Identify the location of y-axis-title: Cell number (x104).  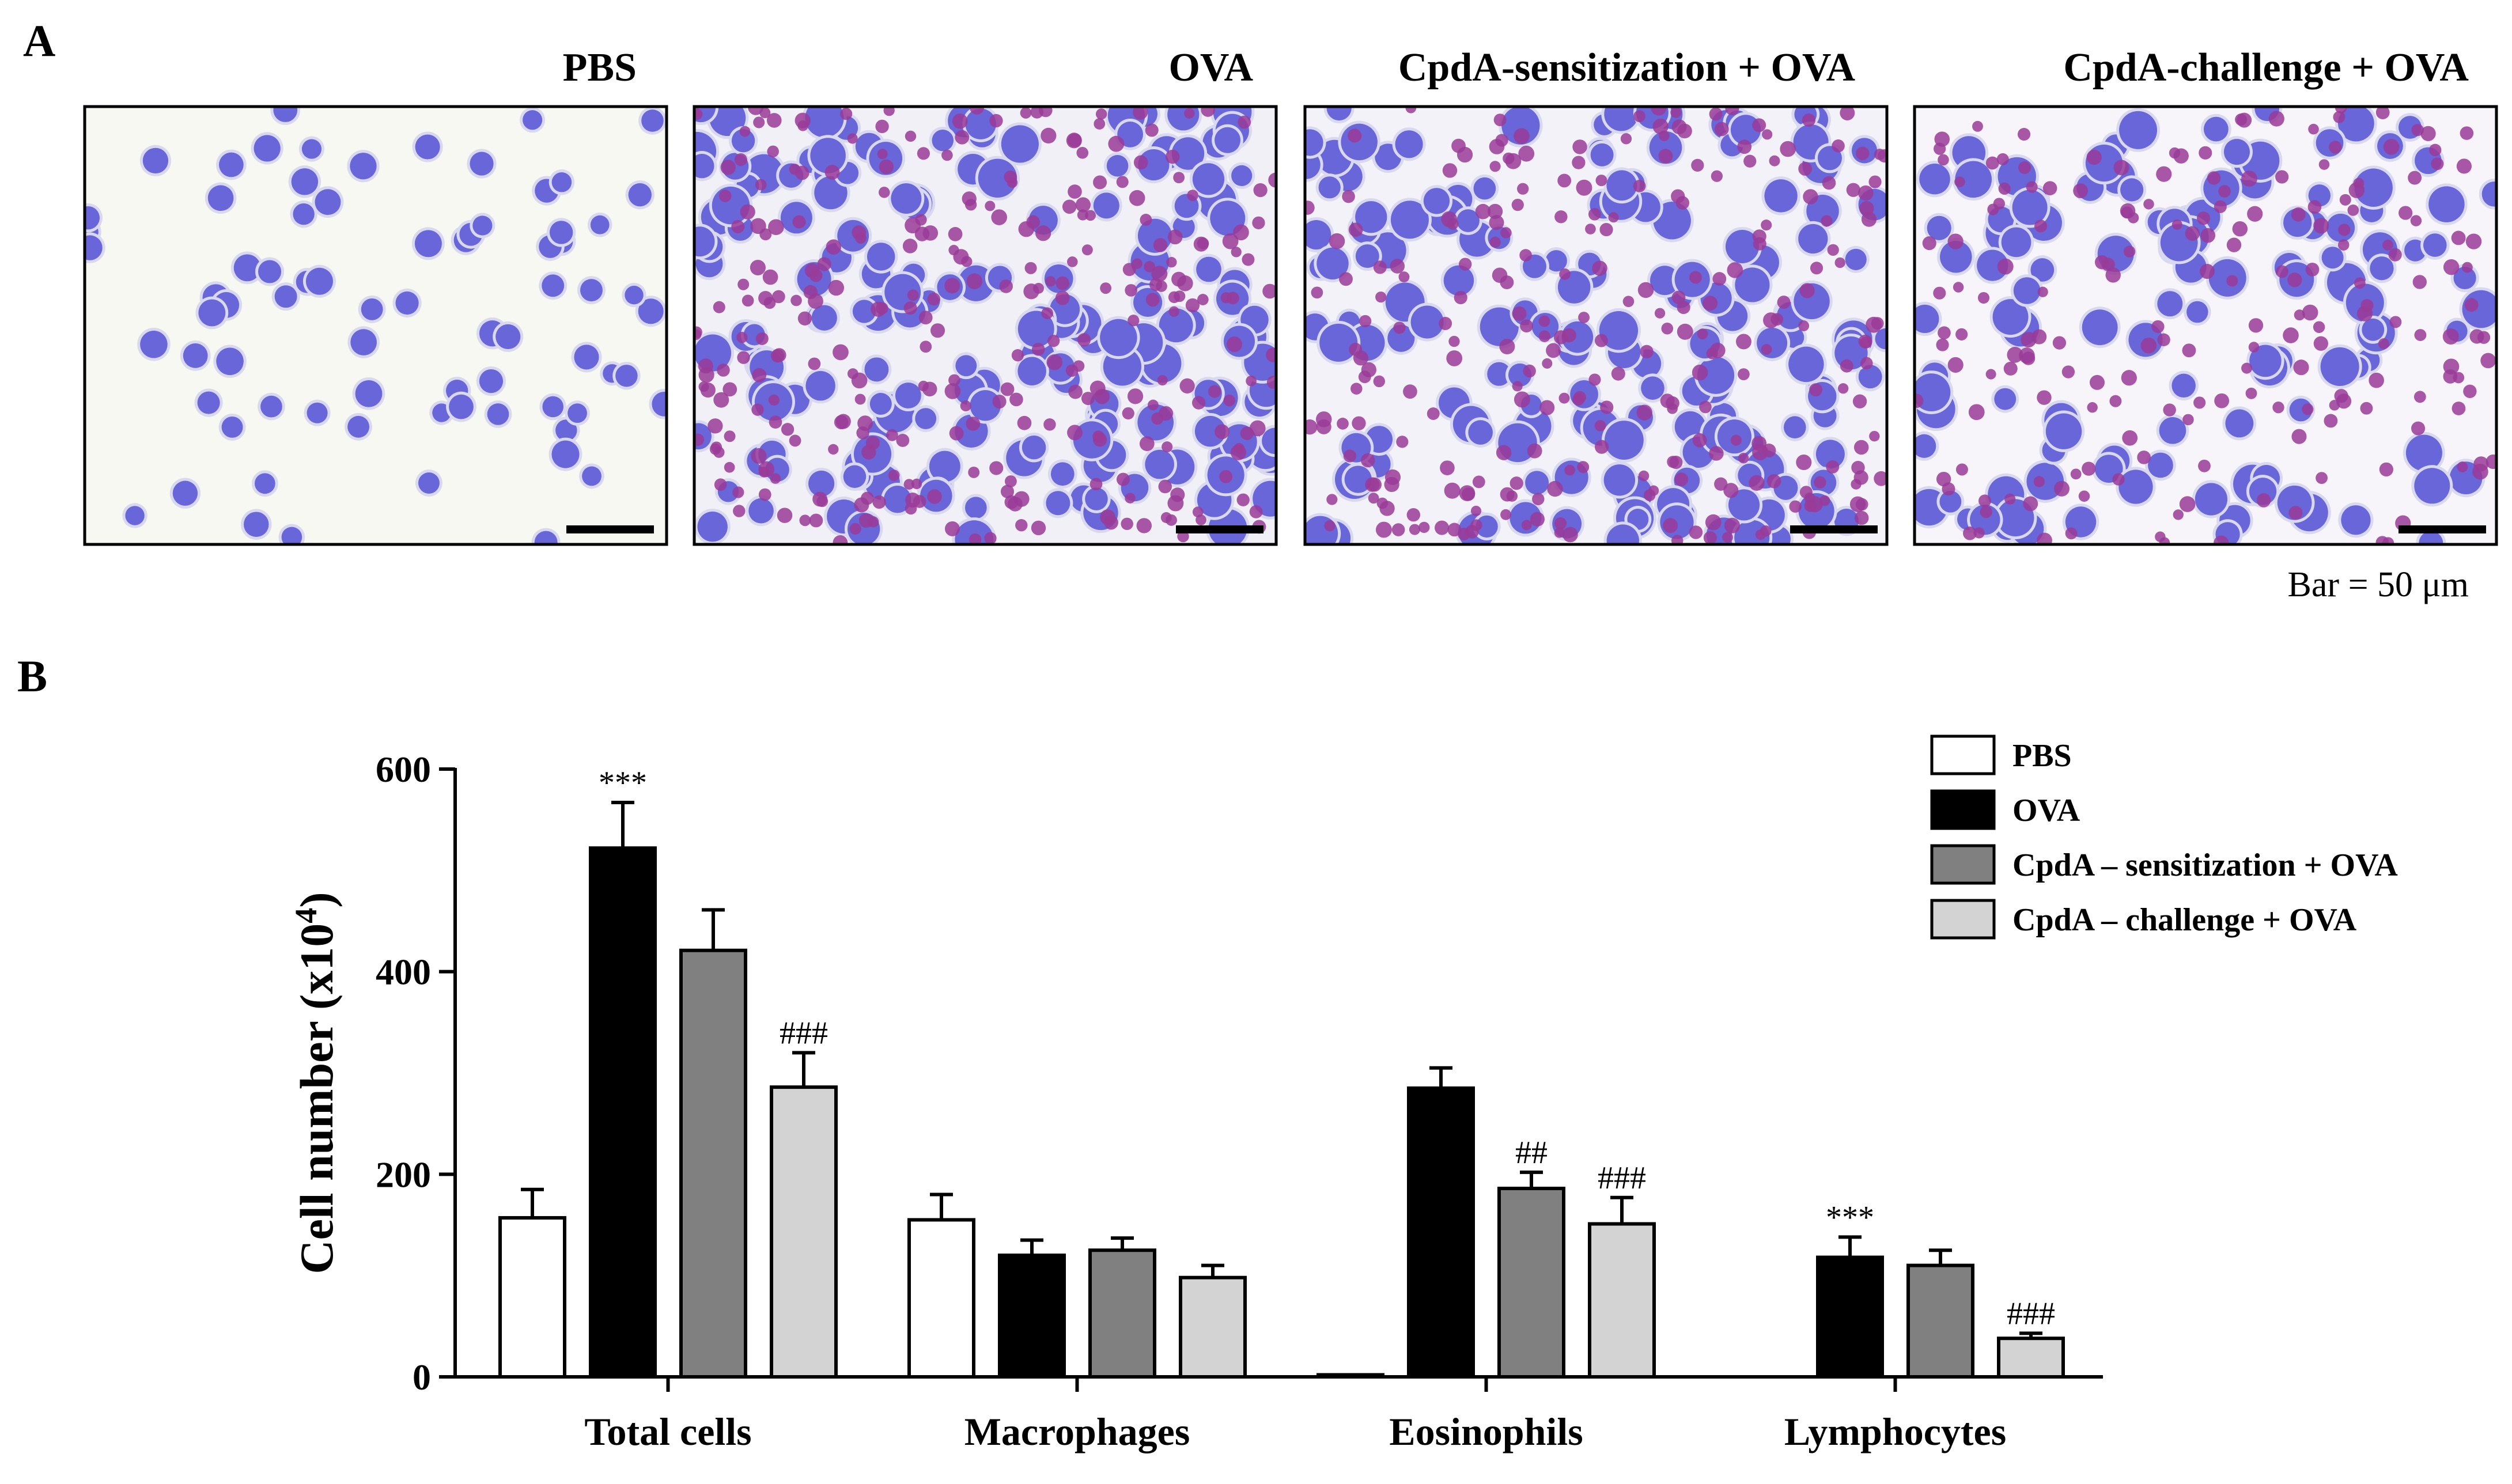
(316, 1083).